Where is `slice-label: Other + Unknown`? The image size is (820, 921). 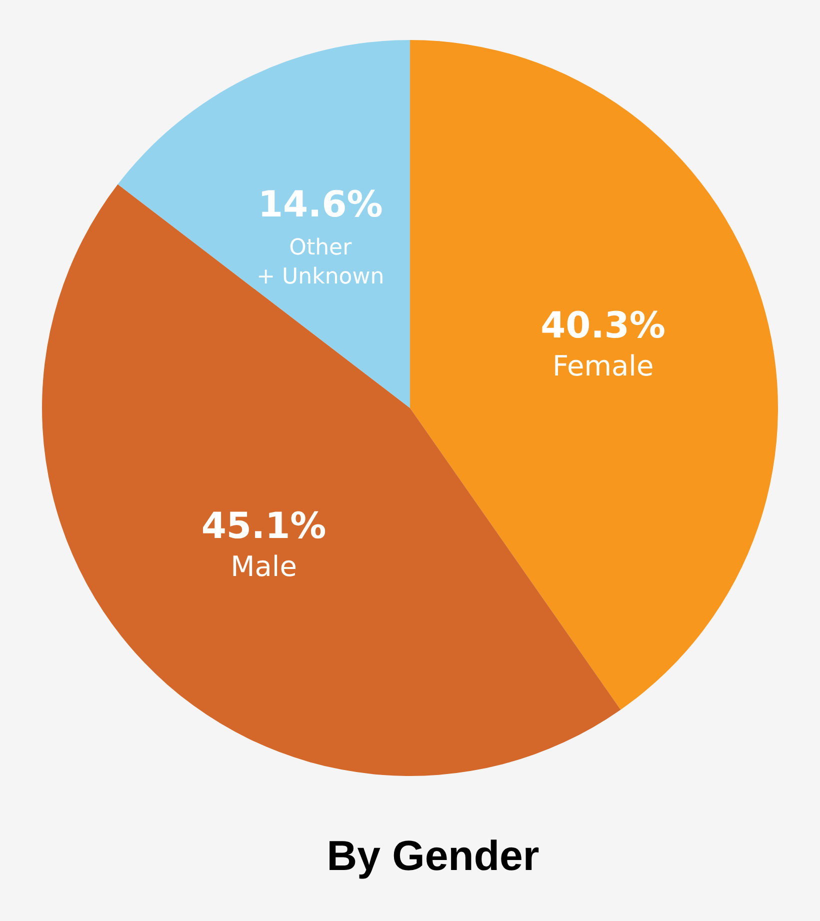 slice-label: Other + Unknown is located at coordinates (320, 263).